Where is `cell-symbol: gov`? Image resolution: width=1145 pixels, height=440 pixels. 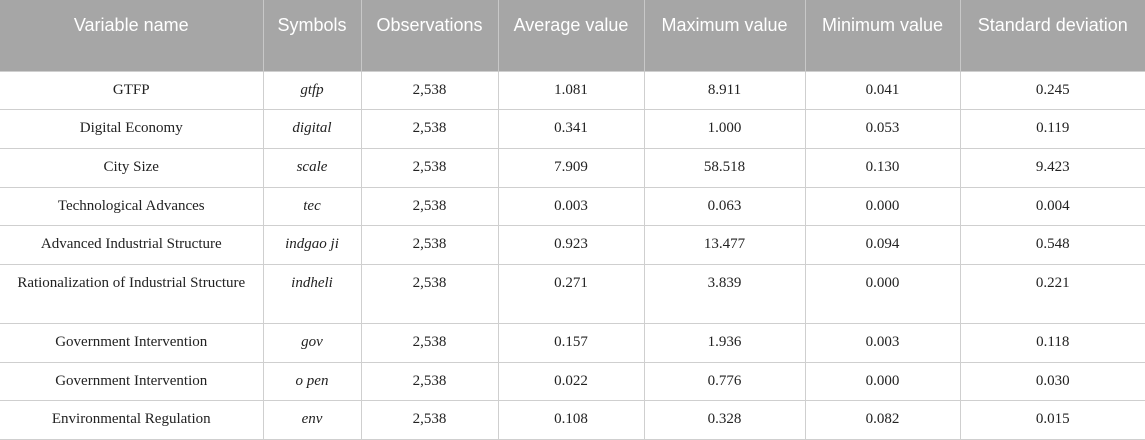
cell-symbol: gov is located at coordinates (312, 342).